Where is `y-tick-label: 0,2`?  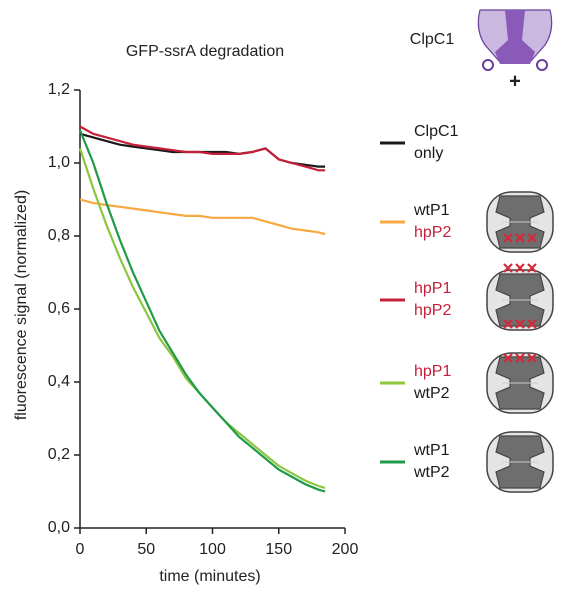 y-tick-label: 0,2 is located at coordinates (59, 454).